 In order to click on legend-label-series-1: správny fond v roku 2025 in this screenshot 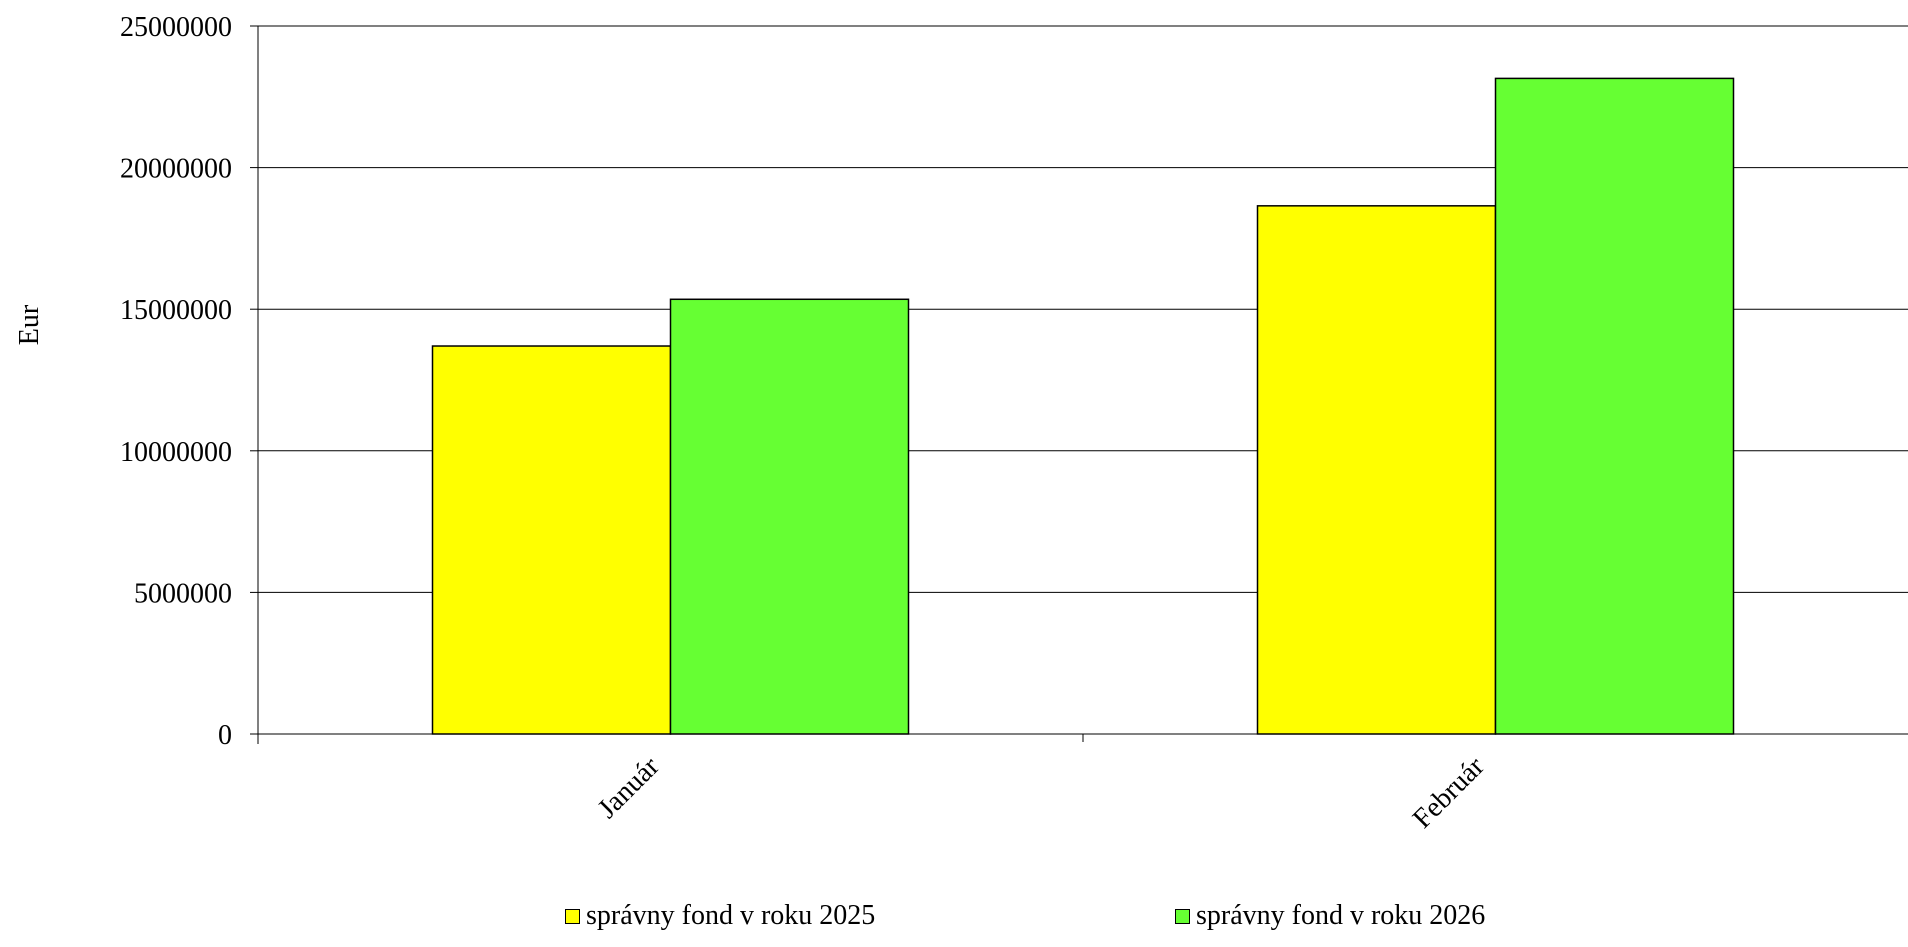, I will do `click(731, 915)`.